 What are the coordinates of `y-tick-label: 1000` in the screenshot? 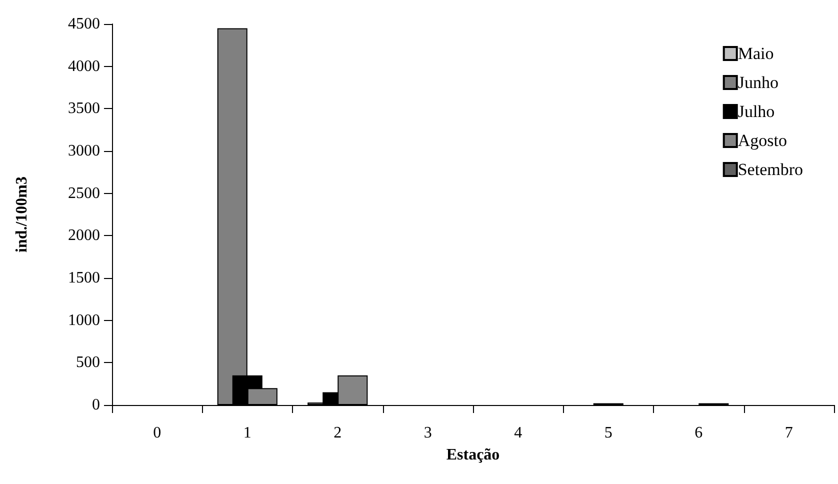 It's located at (84, 320).